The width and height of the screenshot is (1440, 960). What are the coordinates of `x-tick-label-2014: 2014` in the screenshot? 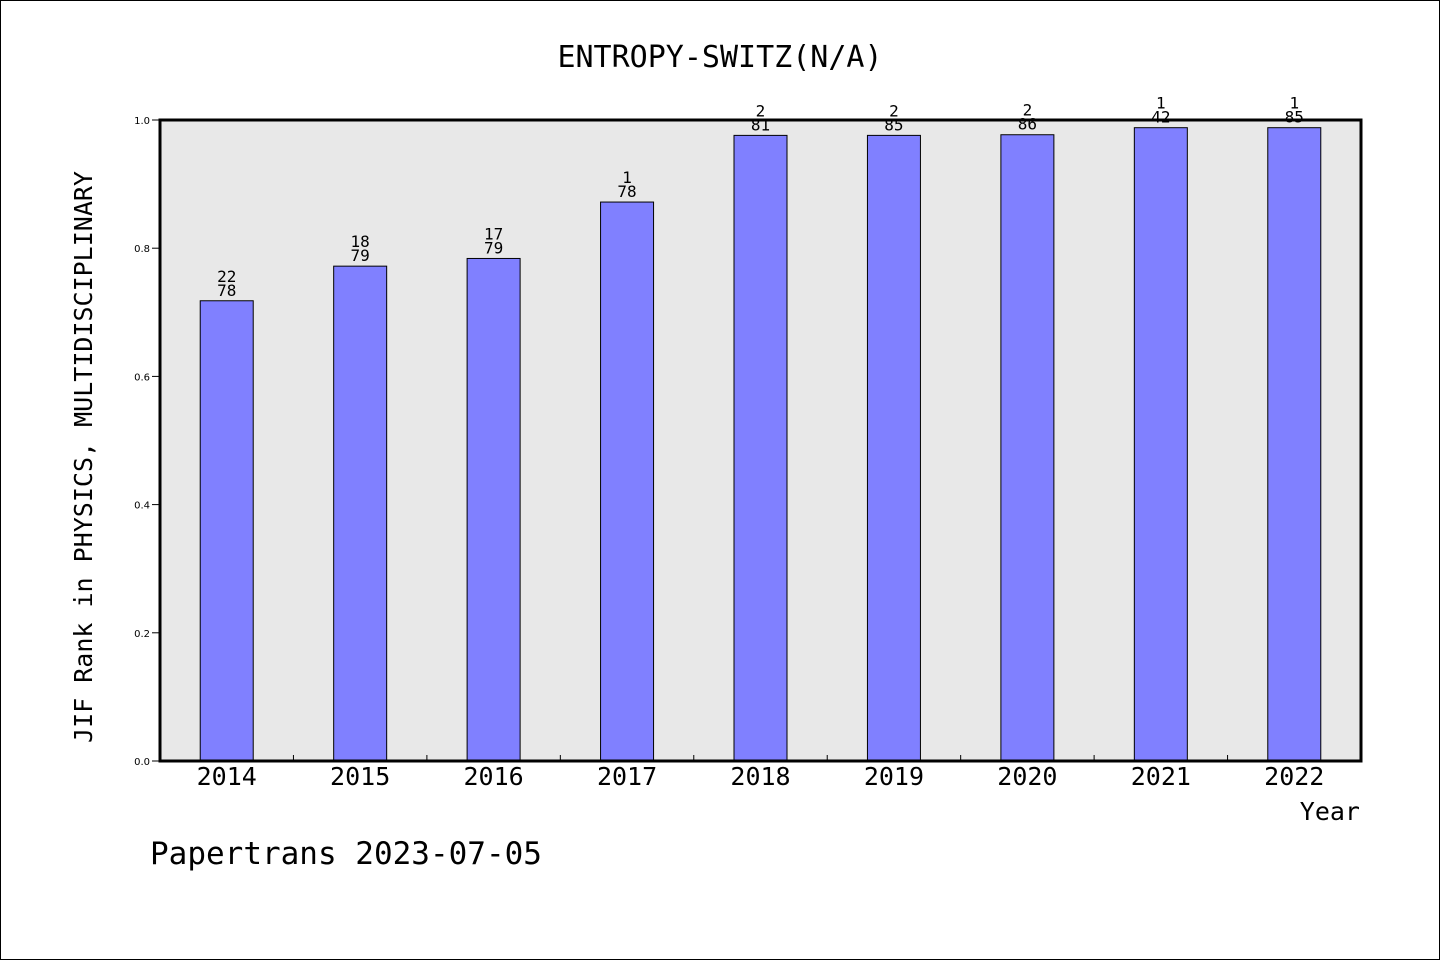 It's located at (227, 776).